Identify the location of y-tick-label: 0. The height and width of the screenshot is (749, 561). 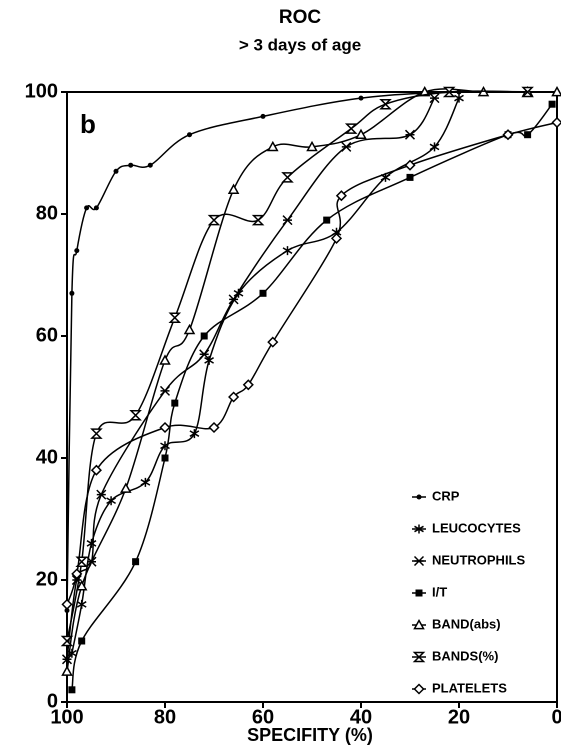
(52, 701).